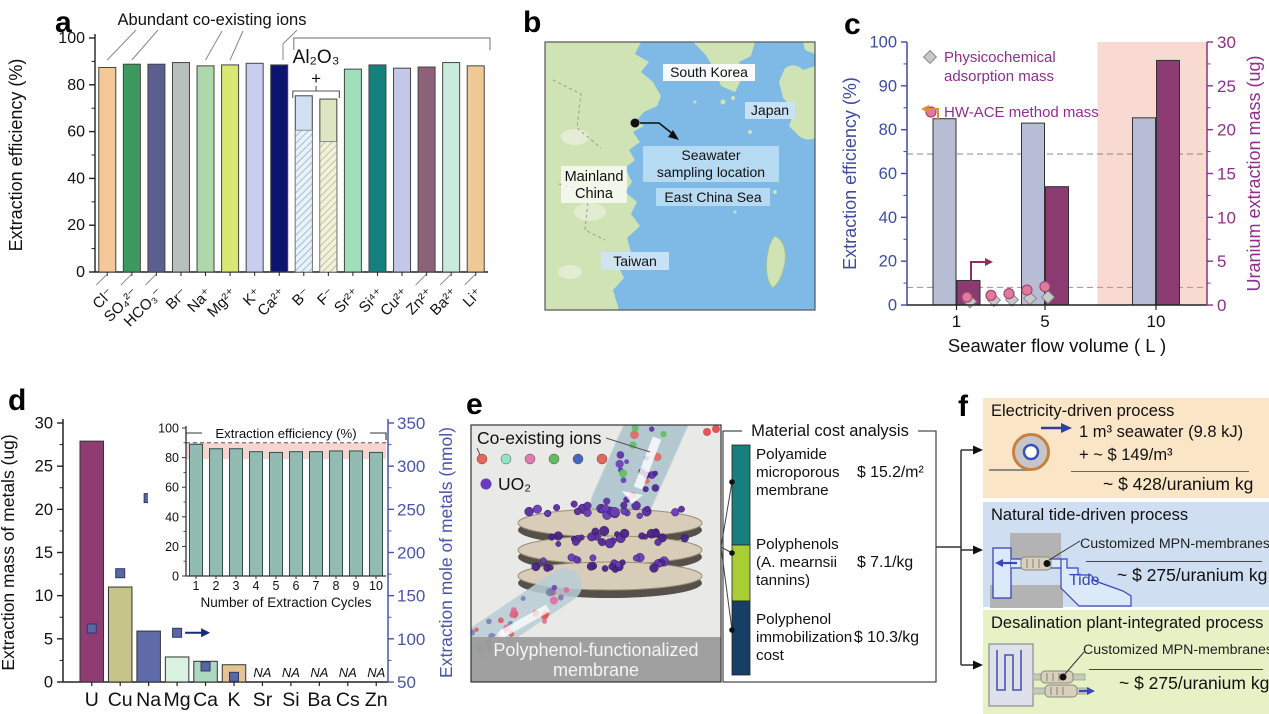 The width and height of the screenshot is (1269, 714). What do you see at coordinates (1127, 623) in the screenshot?
I see `process-title: Desalination plant-integrated process` at bounding box center [1127, 623].